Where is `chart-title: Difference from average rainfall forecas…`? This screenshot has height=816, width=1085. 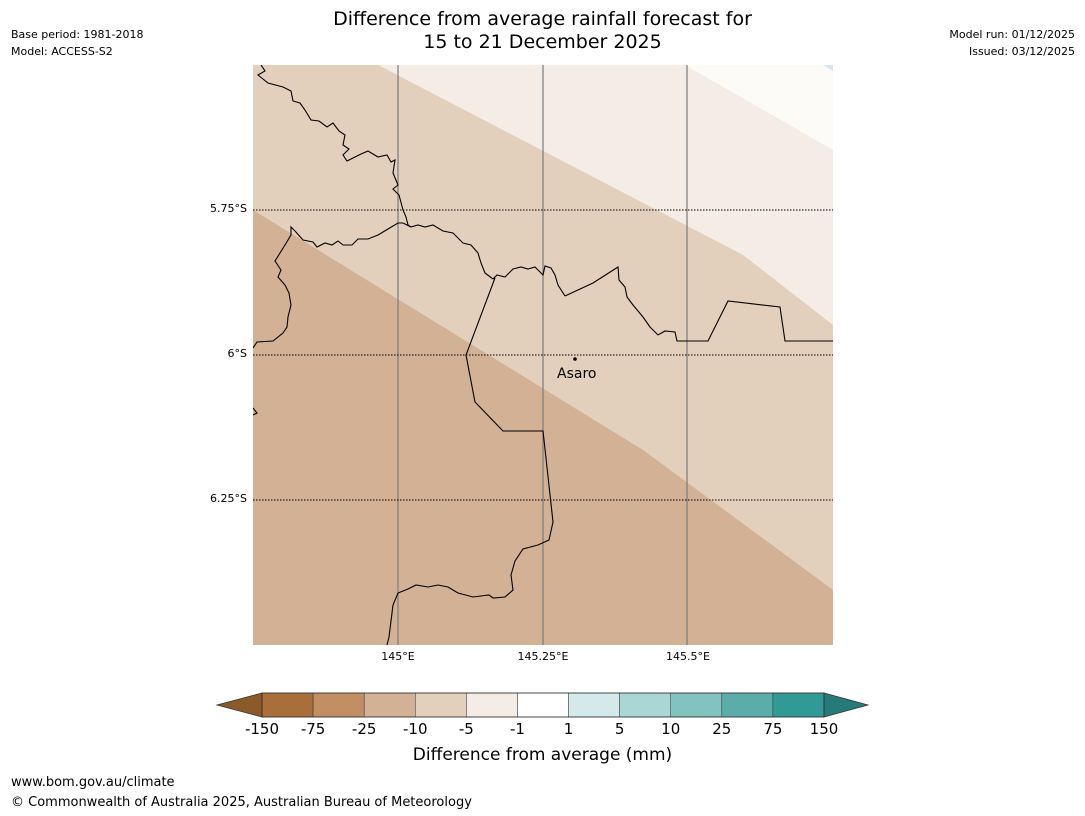
chart-title: Difference from average rainfall forecas… is located at coordinates (542, 31).